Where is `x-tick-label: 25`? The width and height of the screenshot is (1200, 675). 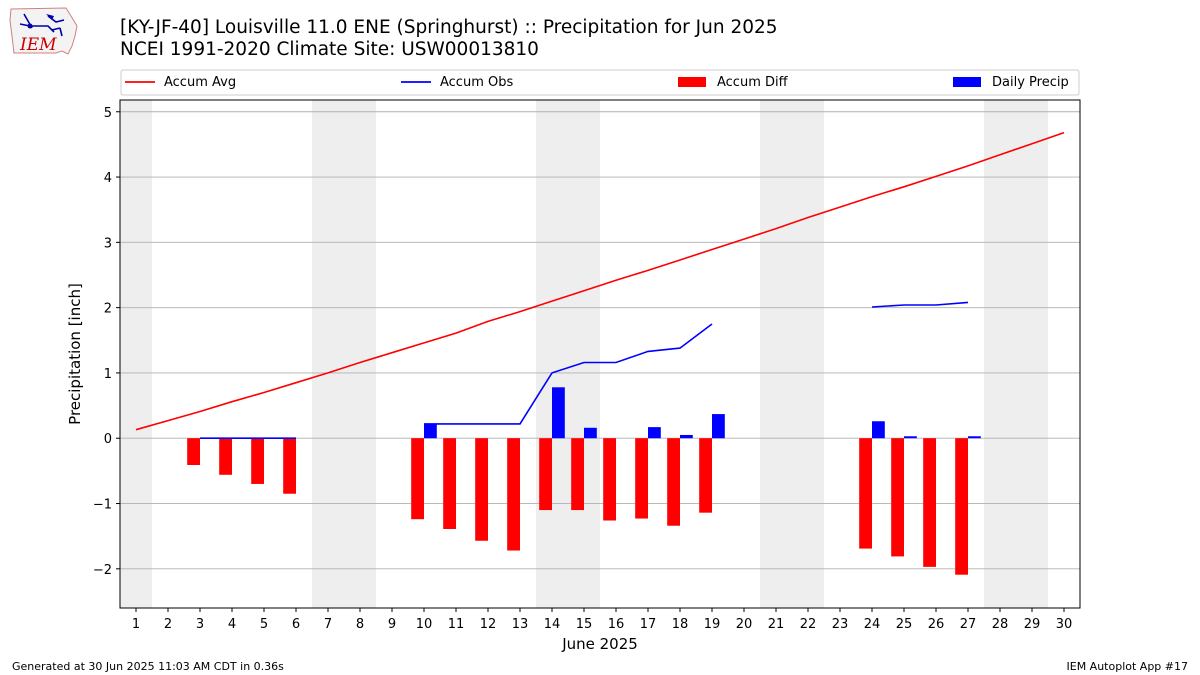 x-tick-label: 25 is located at coordinates (904, 624).